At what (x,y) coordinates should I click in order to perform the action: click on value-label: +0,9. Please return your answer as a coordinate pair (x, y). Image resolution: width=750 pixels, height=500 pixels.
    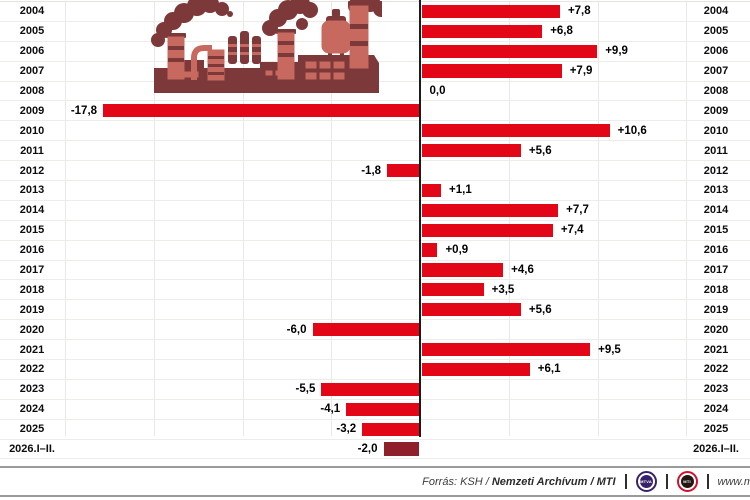
    Looking at the image, I should click on (457, 250).